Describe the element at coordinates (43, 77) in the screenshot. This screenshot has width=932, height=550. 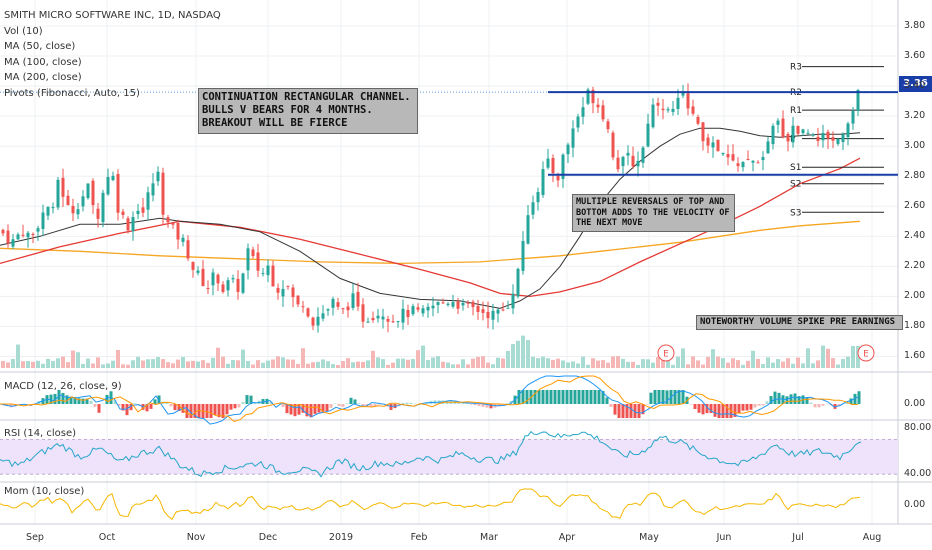
I see `legend-ma200: MA (200, close)` at that location.